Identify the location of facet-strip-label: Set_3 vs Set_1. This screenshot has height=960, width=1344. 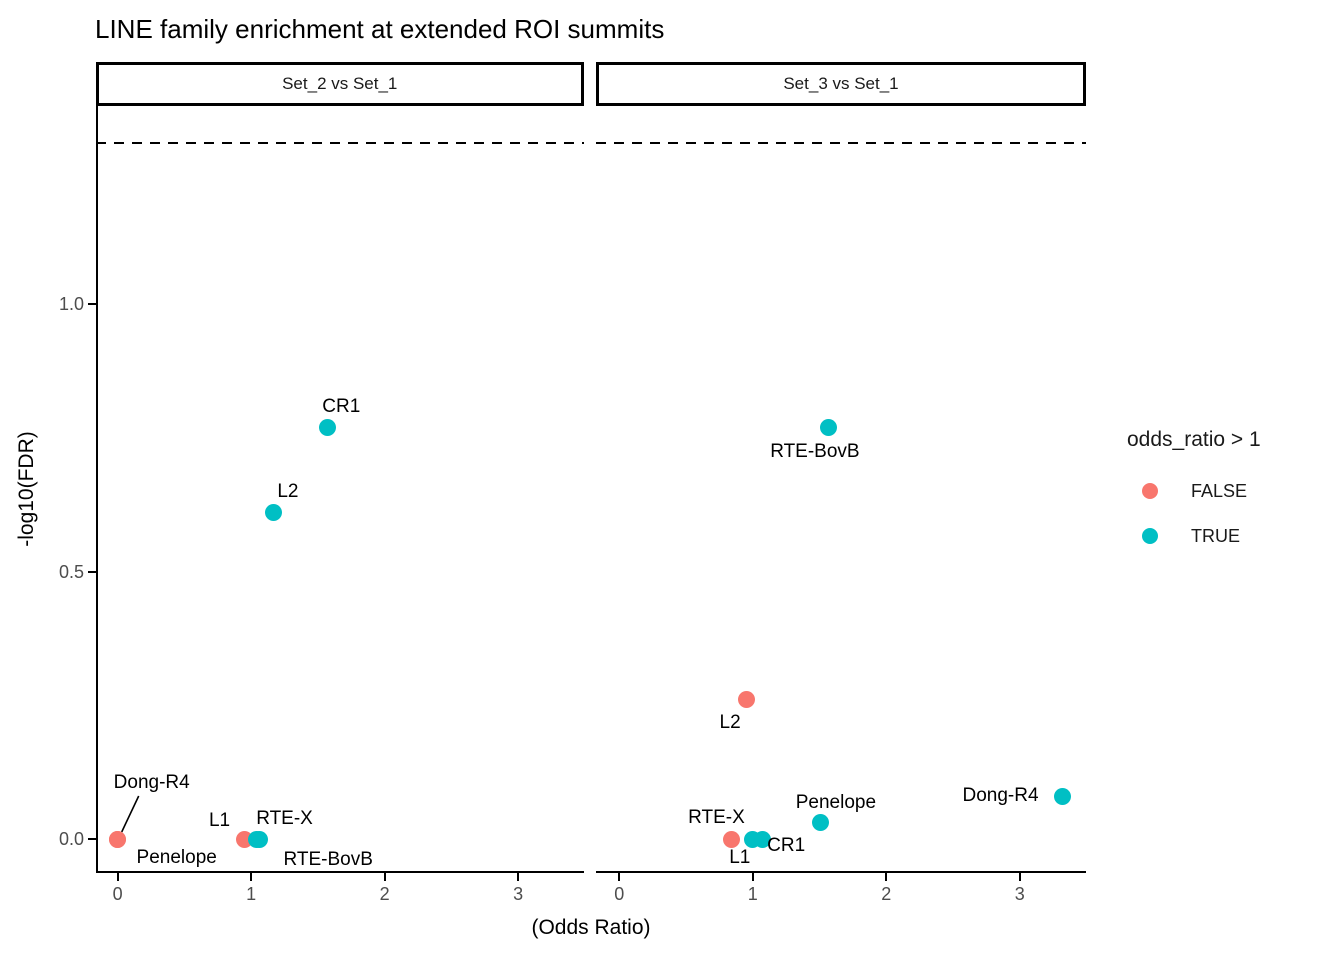
(841, 83).